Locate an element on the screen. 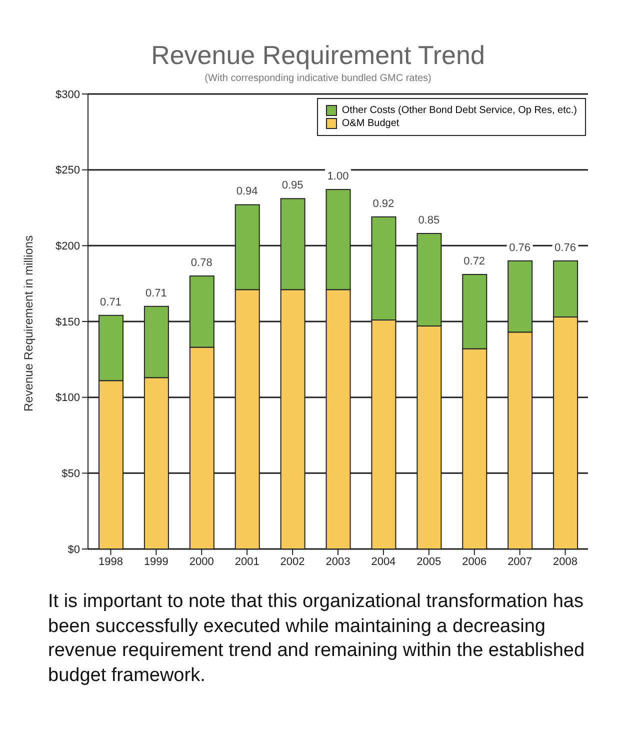 The width and height of the screenshot is (634, 737). y-tick-label: $100 is located at coordinates (68, 398).